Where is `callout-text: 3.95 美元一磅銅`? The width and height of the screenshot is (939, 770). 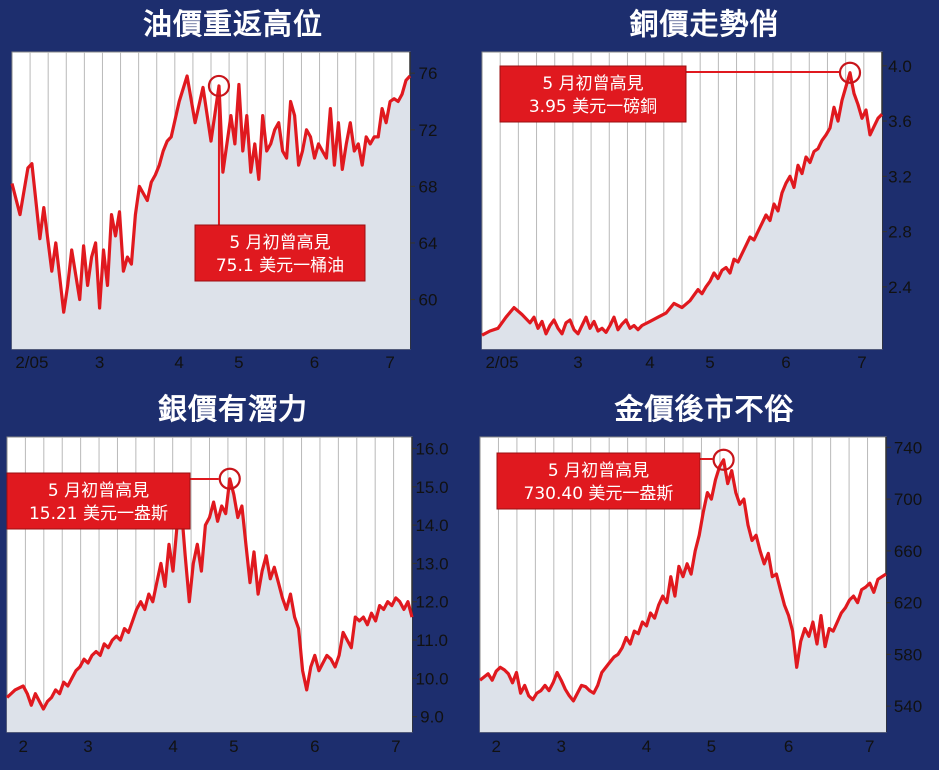
callout-text: 3.95 美元一磅銅 is located at coordinates (593, 107).